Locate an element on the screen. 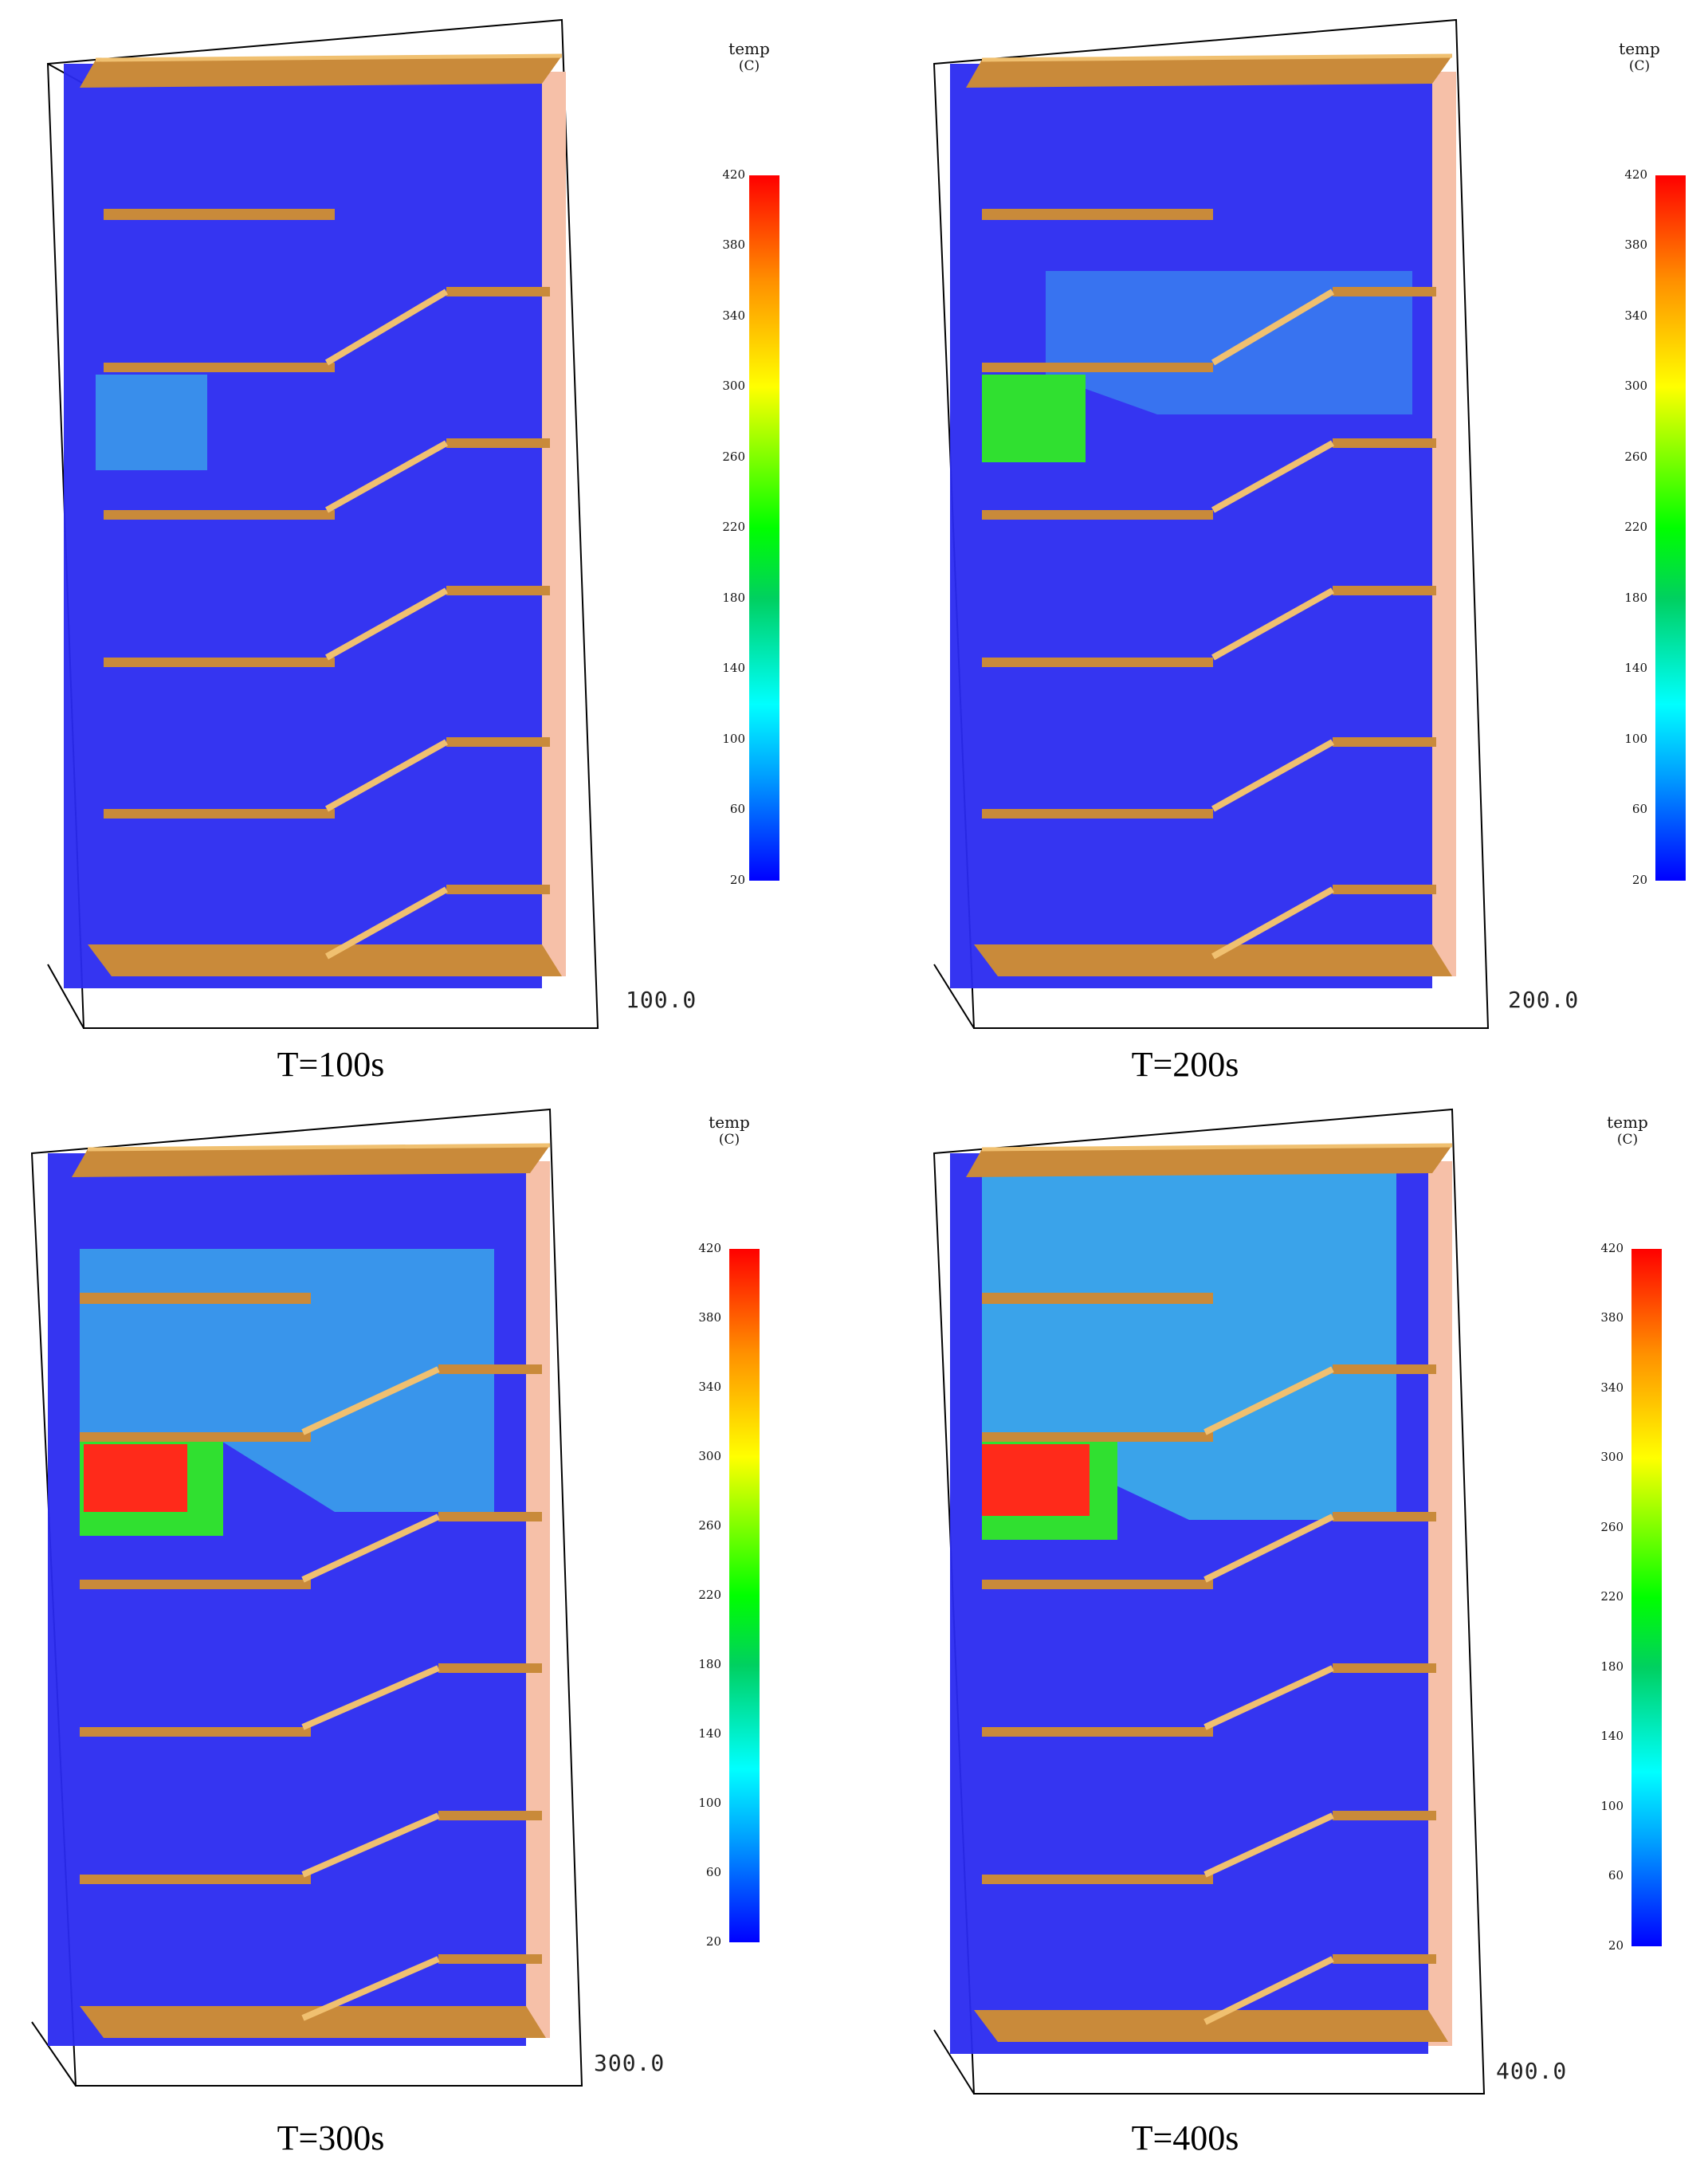 The image size is (1708, 2179). fire-room-warm is located at coordinates (1034, 418).